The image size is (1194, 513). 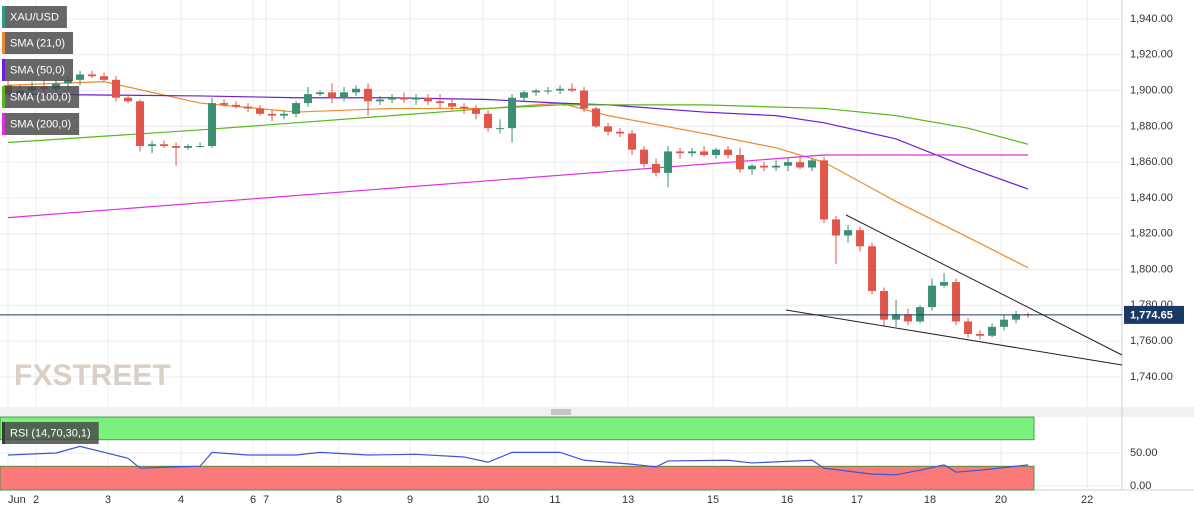 I want to click on rsi-bands, so click(x=517, y=453).